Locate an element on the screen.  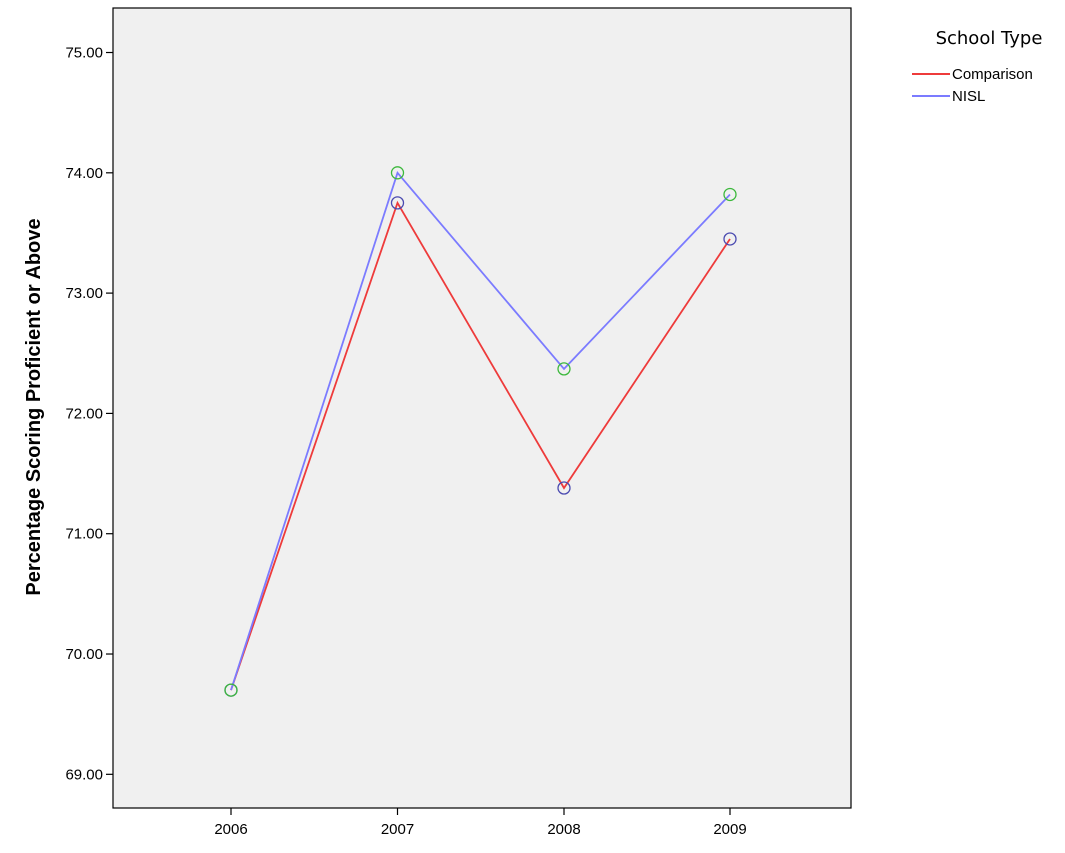
x-tick-label: 2006 is located at coordinates (230, 829).